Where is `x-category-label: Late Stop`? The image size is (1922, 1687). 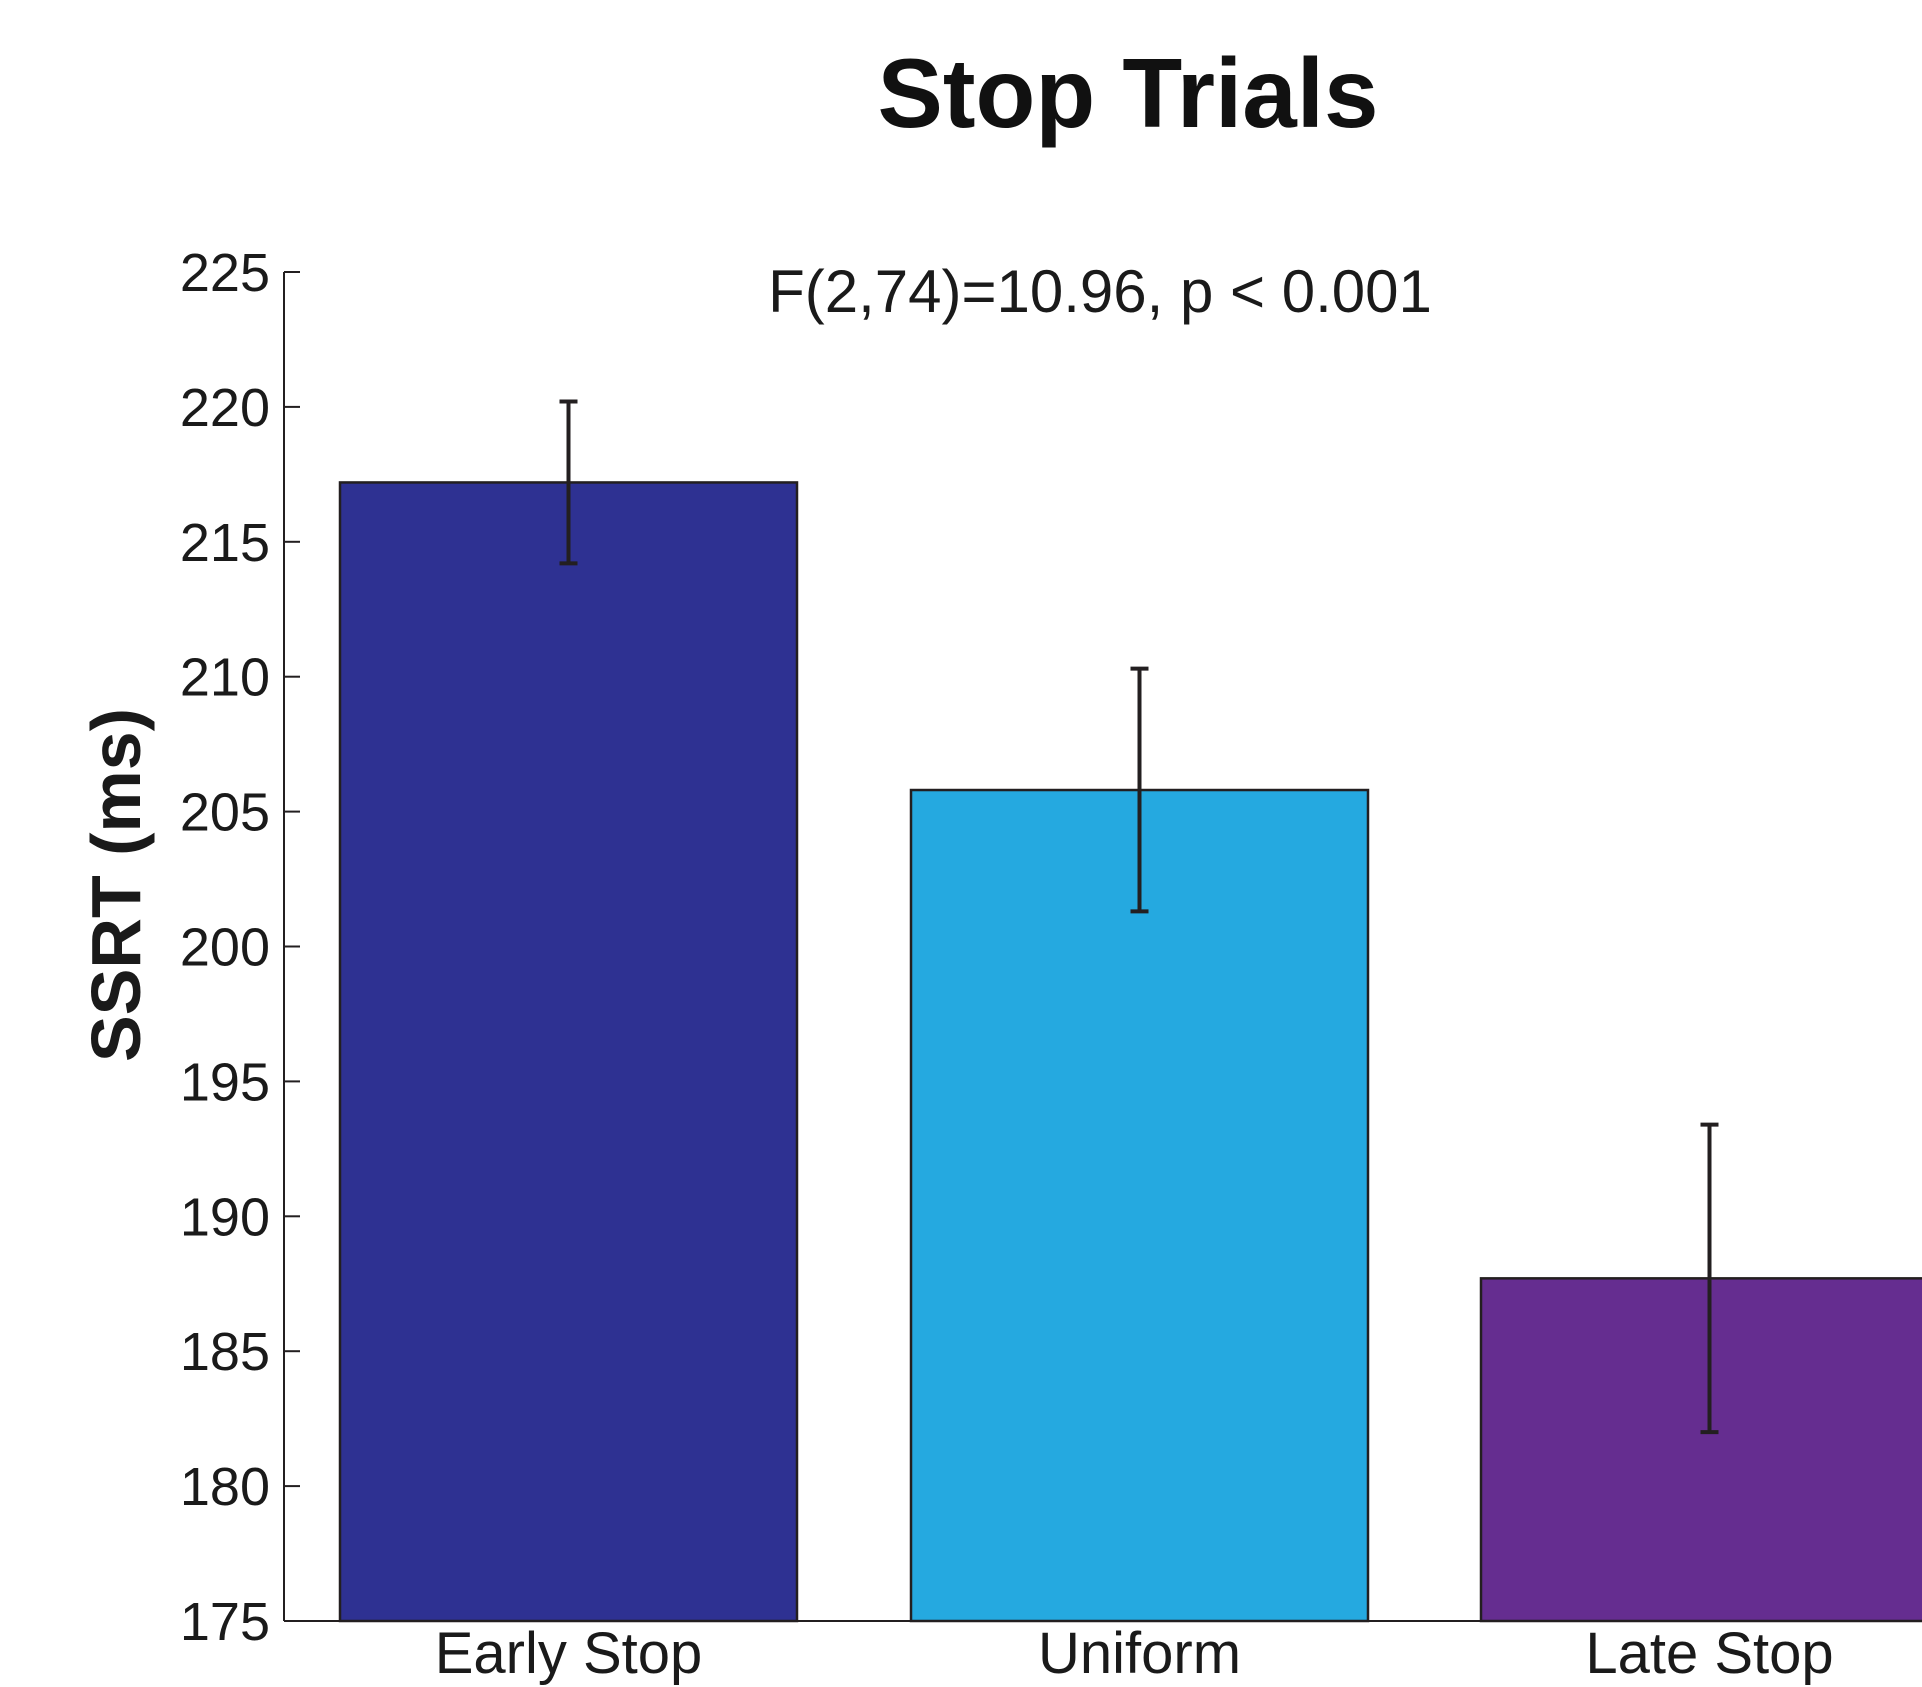
x-category-label: Late Stop is located at coordinates (1709, 1653).